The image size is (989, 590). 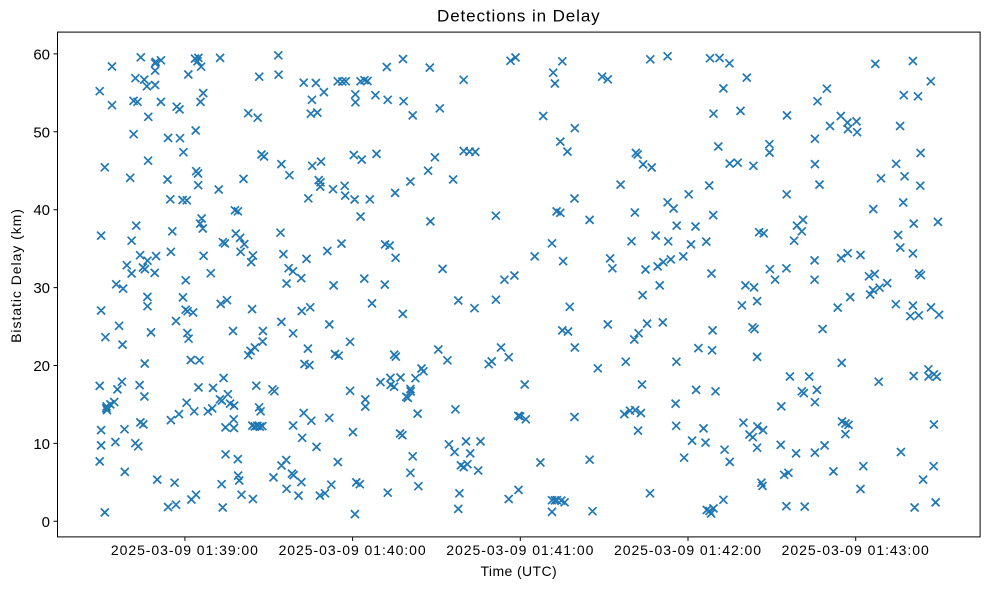 I want to click on svg-text: 0, so click(x=46, y=522).